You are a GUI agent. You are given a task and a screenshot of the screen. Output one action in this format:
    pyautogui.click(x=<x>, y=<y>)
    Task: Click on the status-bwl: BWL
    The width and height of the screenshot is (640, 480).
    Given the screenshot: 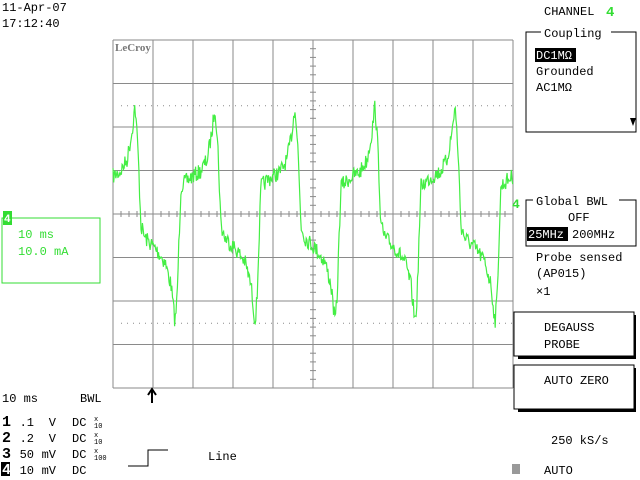 What is the action you would take?
    pyautogui.click(x=91, y=399)
    